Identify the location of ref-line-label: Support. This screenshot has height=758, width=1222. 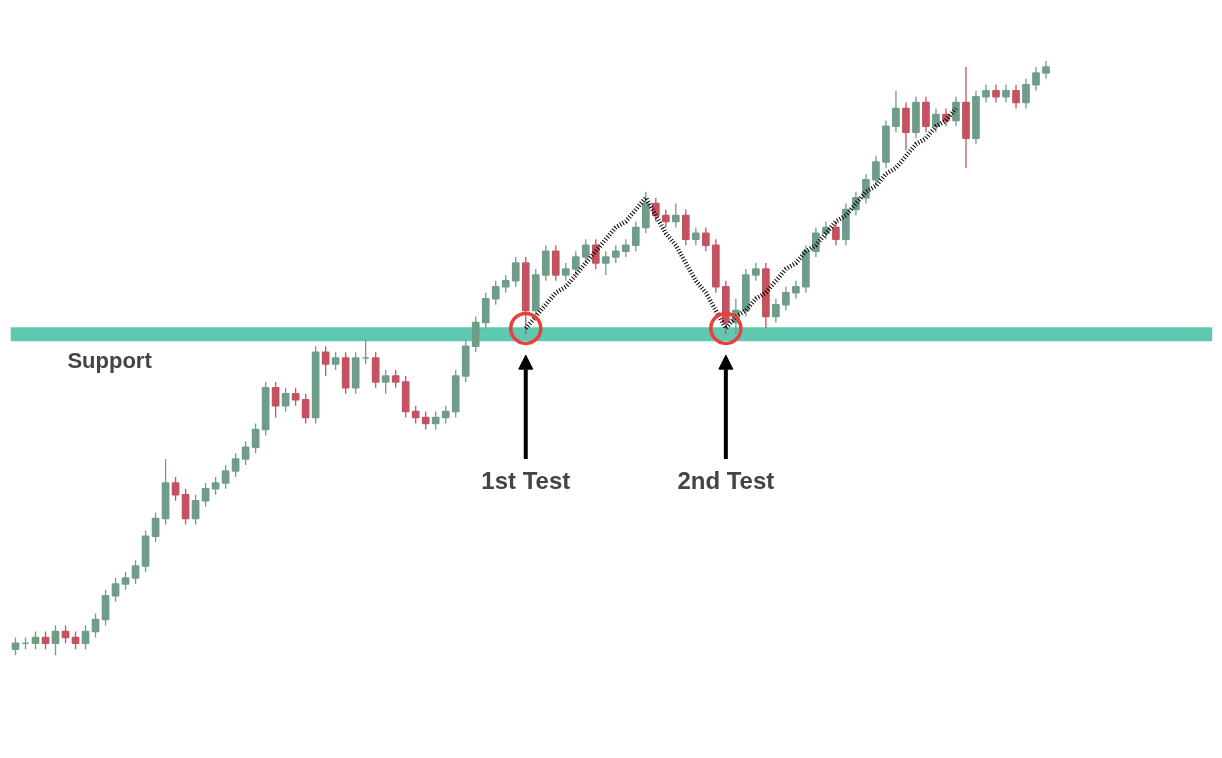
(110, 361).